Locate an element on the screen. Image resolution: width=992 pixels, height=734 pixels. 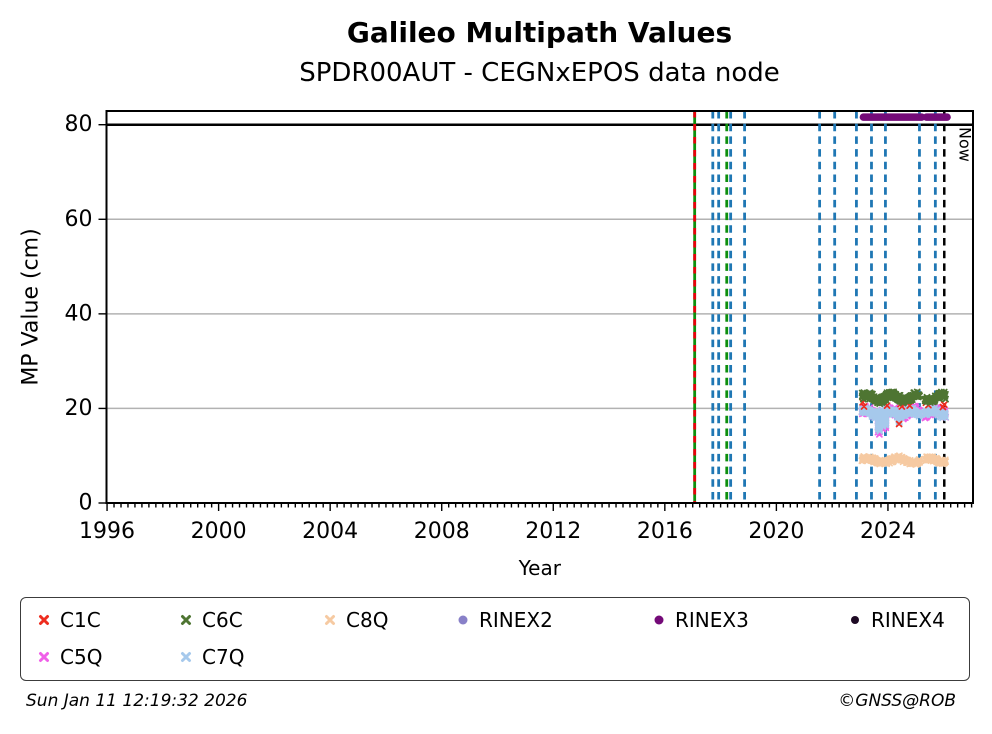
legend-item-rinex2: RINEX2 is located at coordinates (504, 620).